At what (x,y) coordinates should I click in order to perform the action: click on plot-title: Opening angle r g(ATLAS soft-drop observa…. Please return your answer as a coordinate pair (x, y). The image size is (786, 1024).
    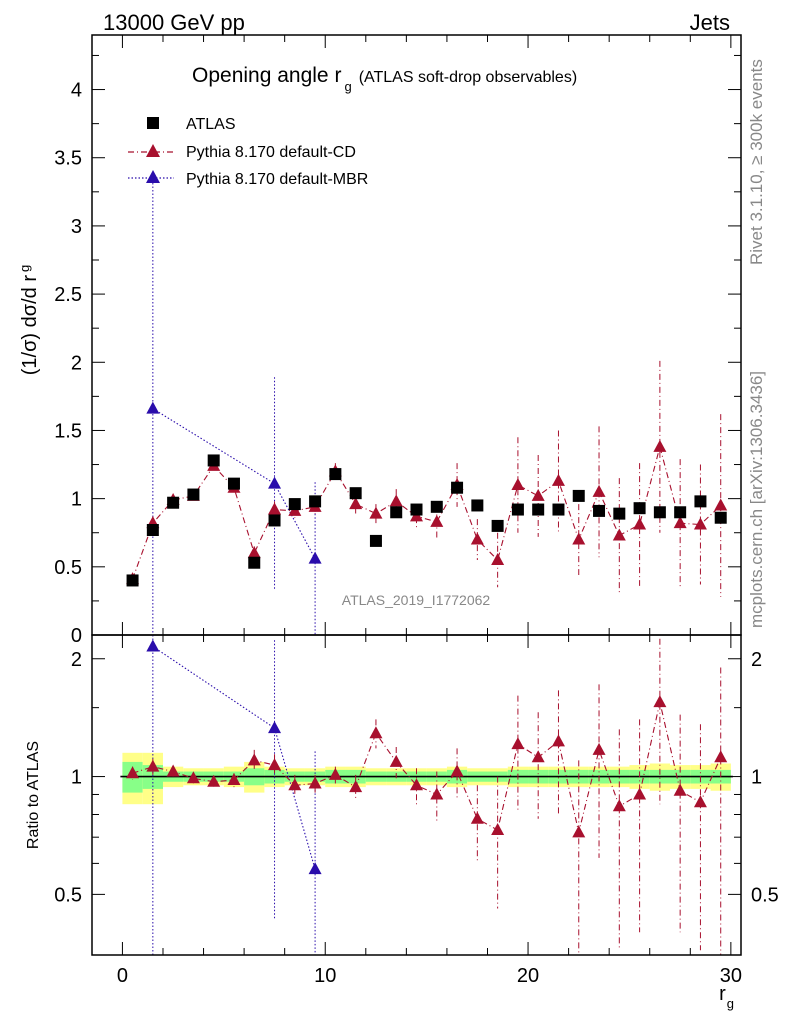
    Looking at the image, I should click on (384, 79).